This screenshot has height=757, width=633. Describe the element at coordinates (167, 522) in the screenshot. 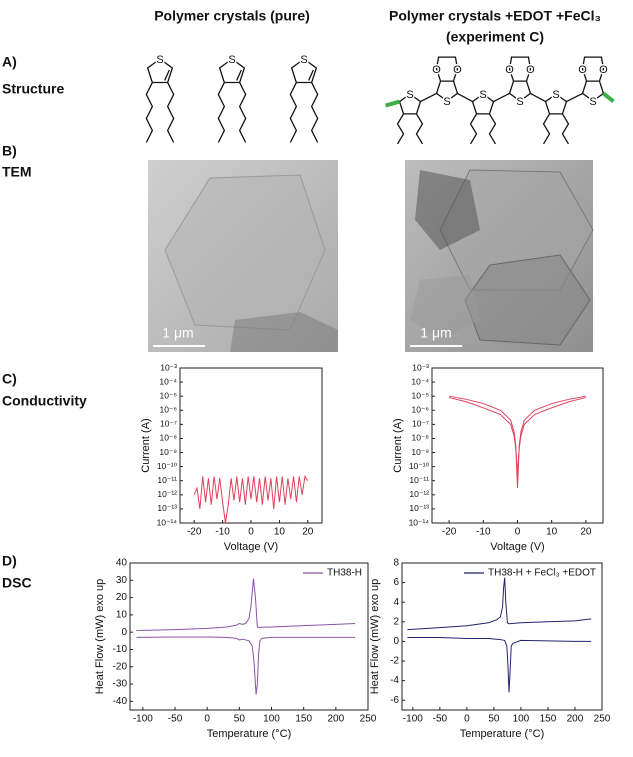

I see `y-tick-label: 10⁻¹⁴` at that location.